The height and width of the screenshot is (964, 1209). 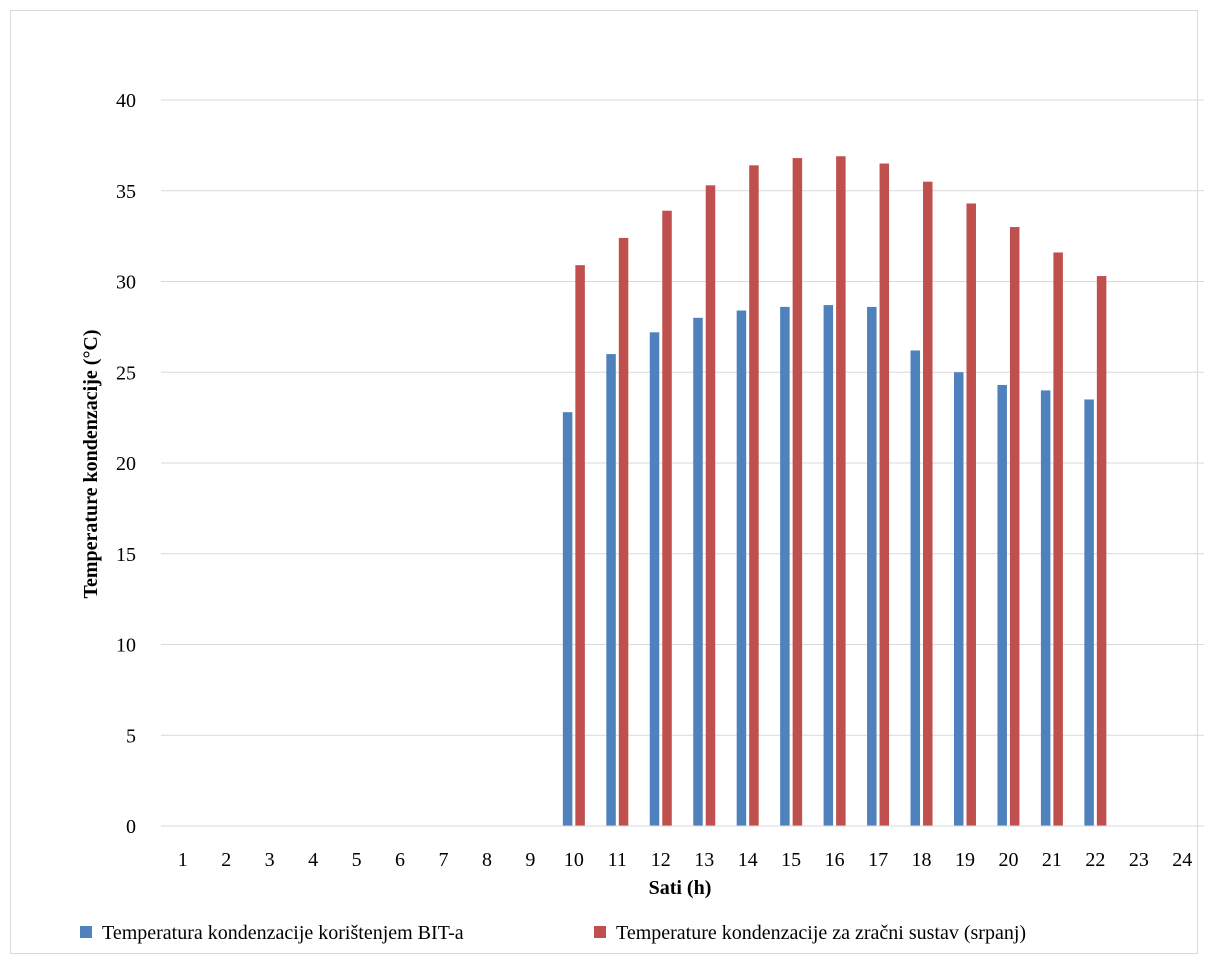 What do you see at coordinates (922, 860) in the screenshot?
I see `x-tick-label: 18` at bounding box center [922, 860].